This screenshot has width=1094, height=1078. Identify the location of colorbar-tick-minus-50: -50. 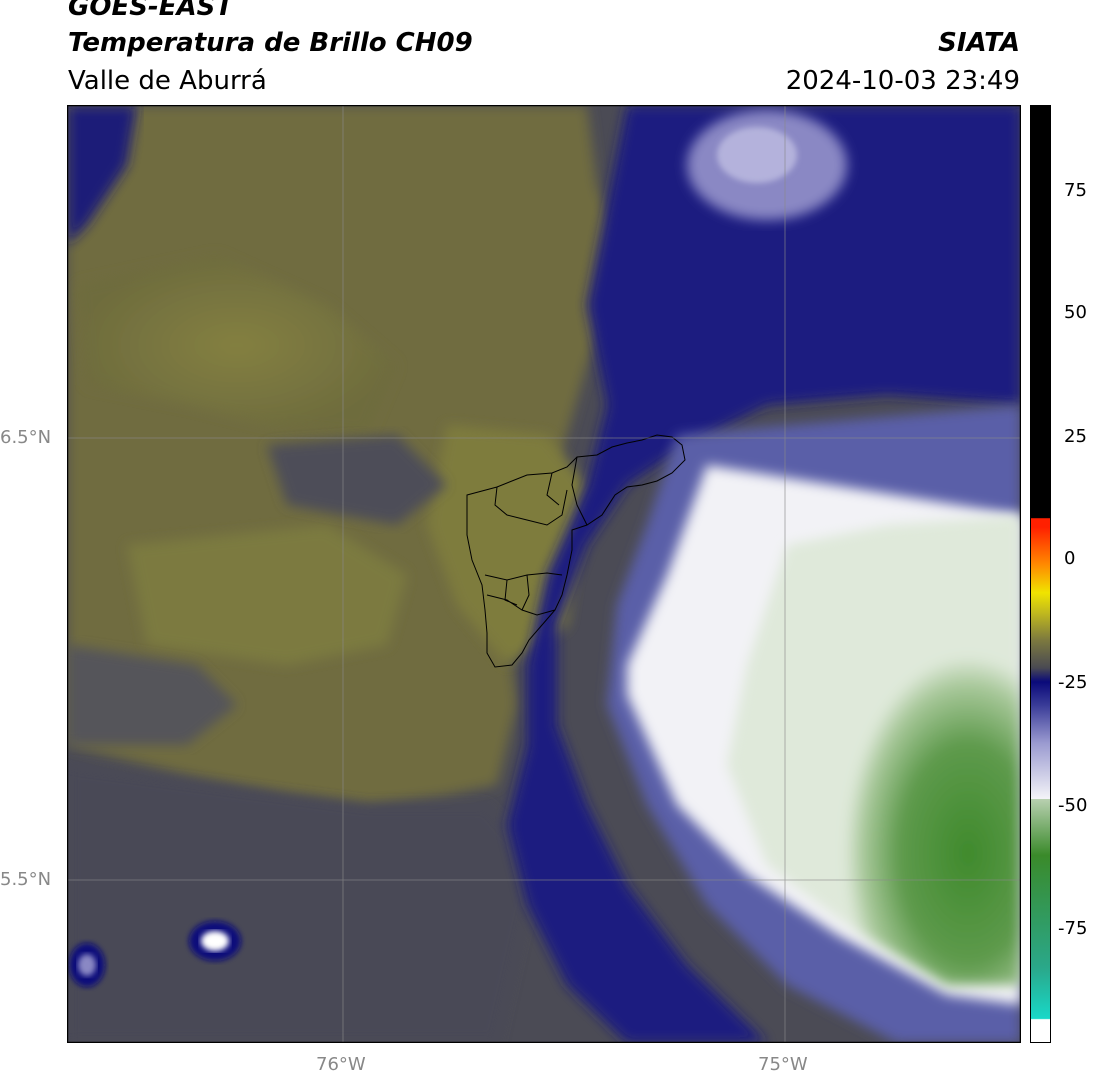
(1073, 805).